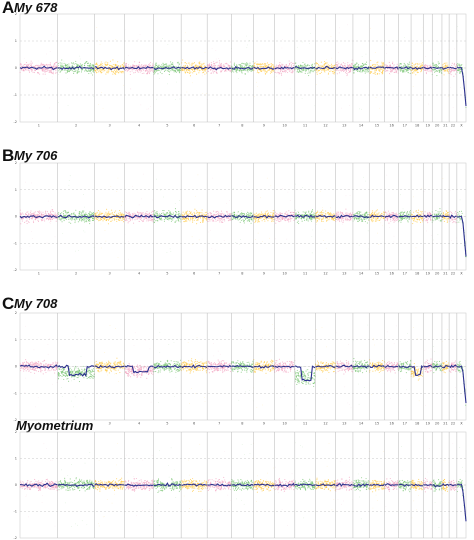  What do you see at coordinates (36, 7) in the screenshot?
I see `panel-a-title: My 678` at bounding box center [36, 7].